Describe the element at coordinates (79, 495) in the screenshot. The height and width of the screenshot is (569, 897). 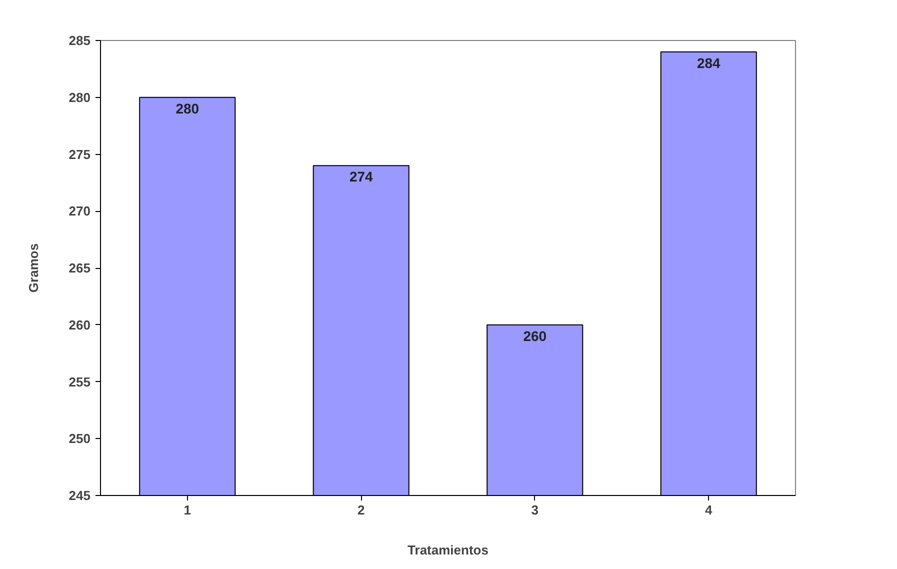
I see `y-tick-label: 245` at that location.